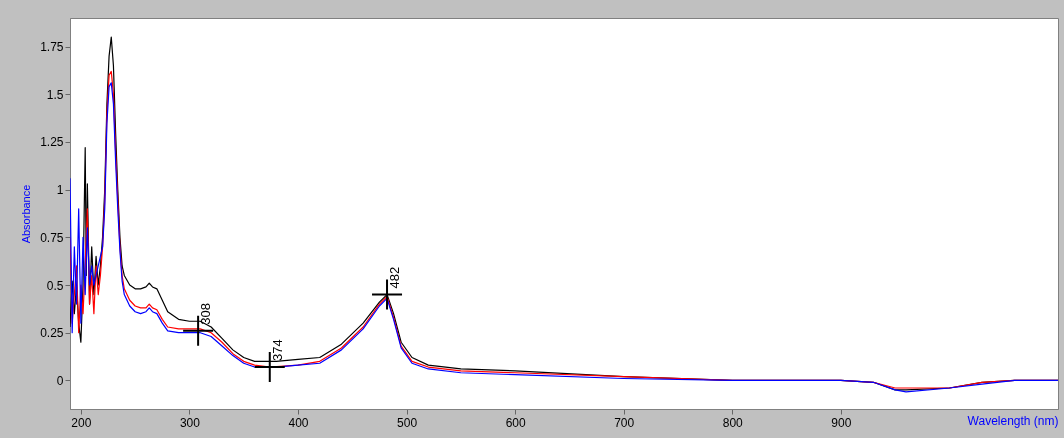 This screenshot has height=438, width=1064. Describe the element at coordinates (298, 422) in the screenshot. I see `x-tick-label: 400` at that location.